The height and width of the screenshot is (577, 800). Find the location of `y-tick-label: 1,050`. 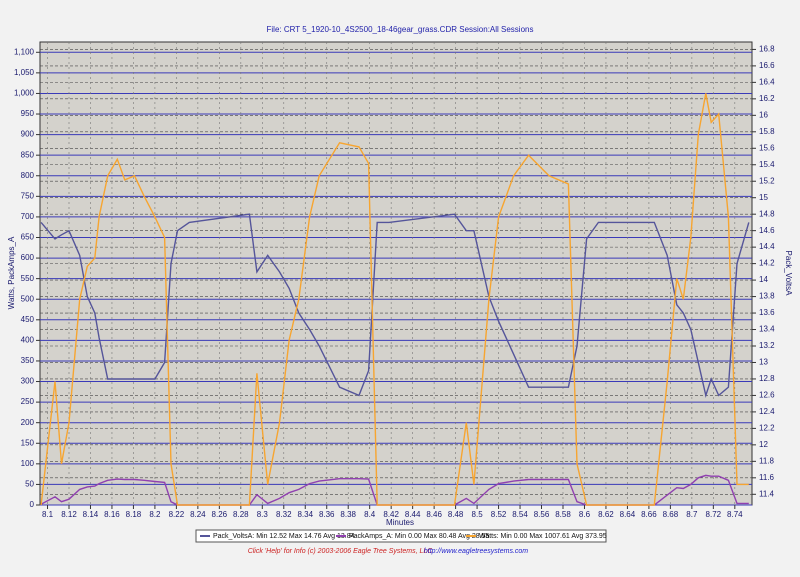

y-tick-label: 1,050 is located at coordinates (24, 72).